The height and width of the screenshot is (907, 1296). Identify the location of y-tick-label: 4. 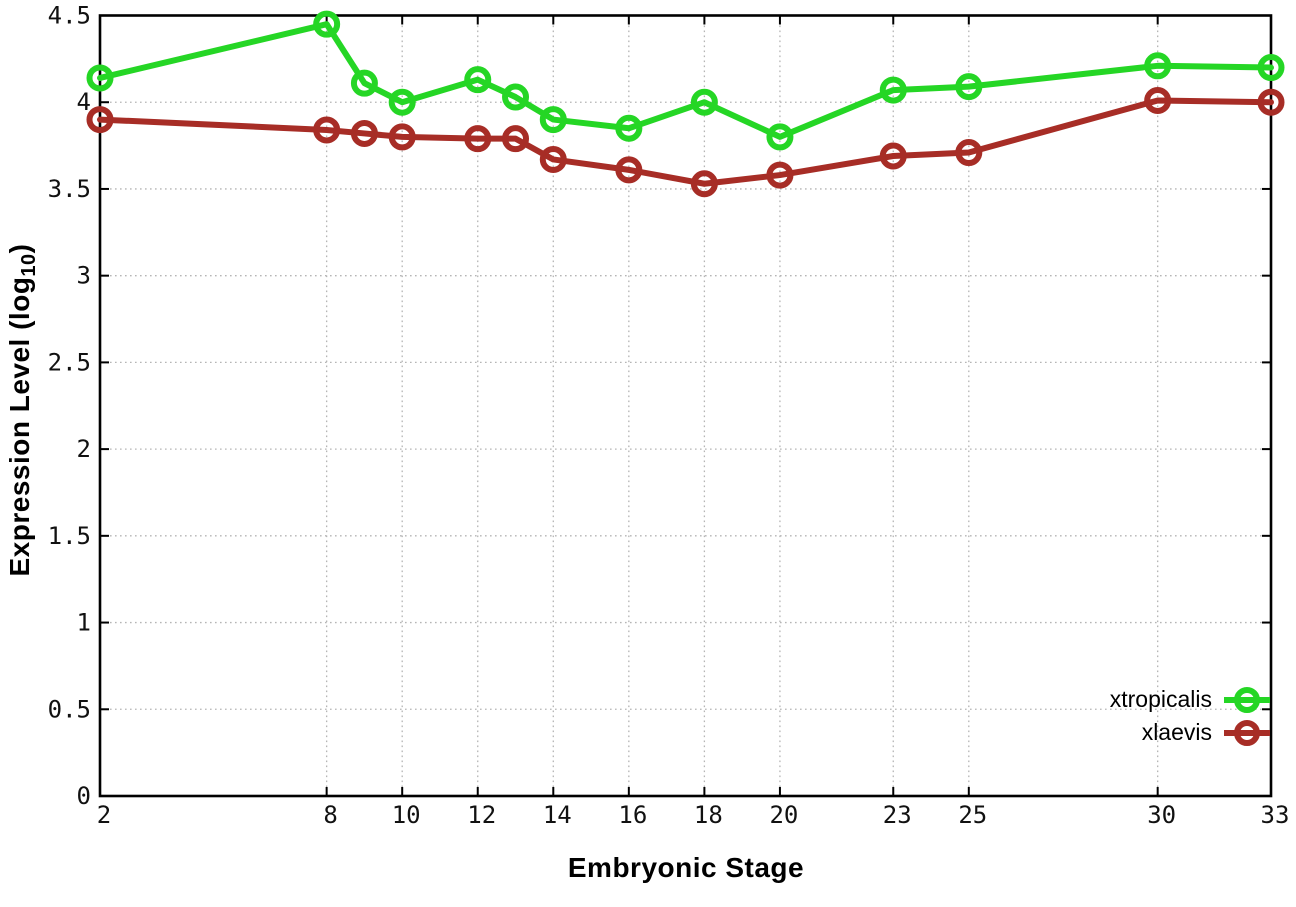
(84, 102).